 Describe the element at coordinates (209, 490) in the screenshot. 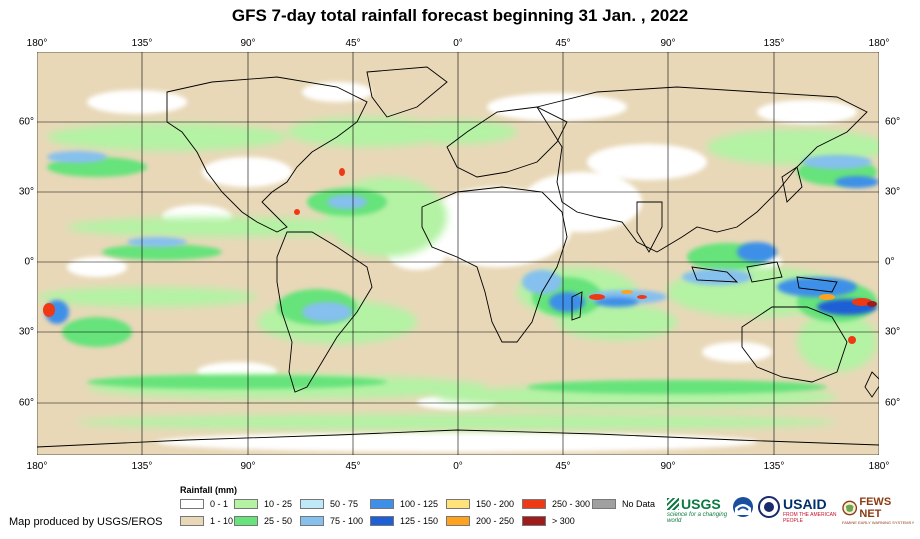

I see `legend-title: Rainfall (mm)` at that location.